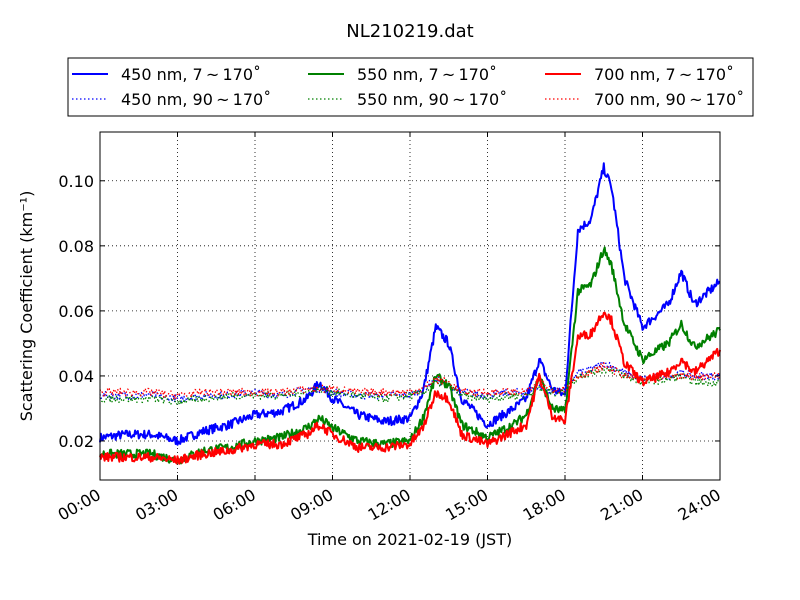 The height and width of the screenshot is (600, 800). I want to click on y-tick-label: 0.08, so click(76, 246).